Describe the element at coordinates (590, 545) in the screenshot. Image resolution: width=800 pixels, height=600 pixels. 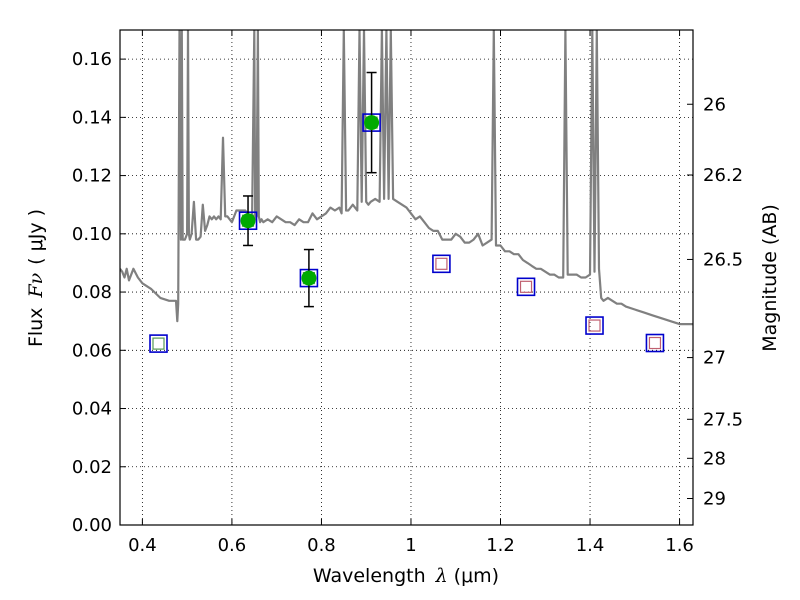
I see `x-tick-label: 1.4` at that location.